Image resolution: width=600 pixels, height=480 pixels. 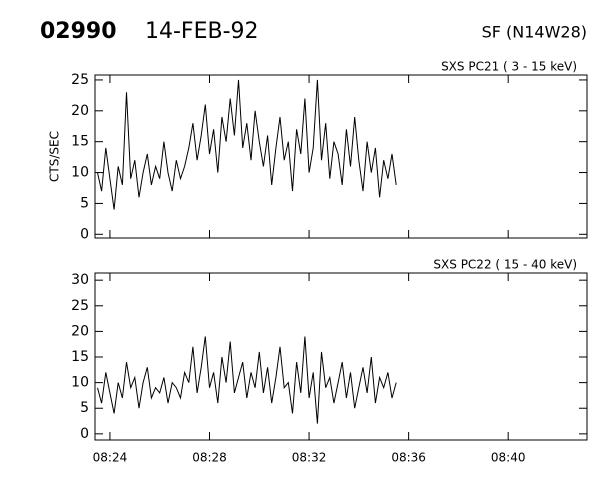 I want to click on date: 14-FEB-92, so click(x=202, y=31).